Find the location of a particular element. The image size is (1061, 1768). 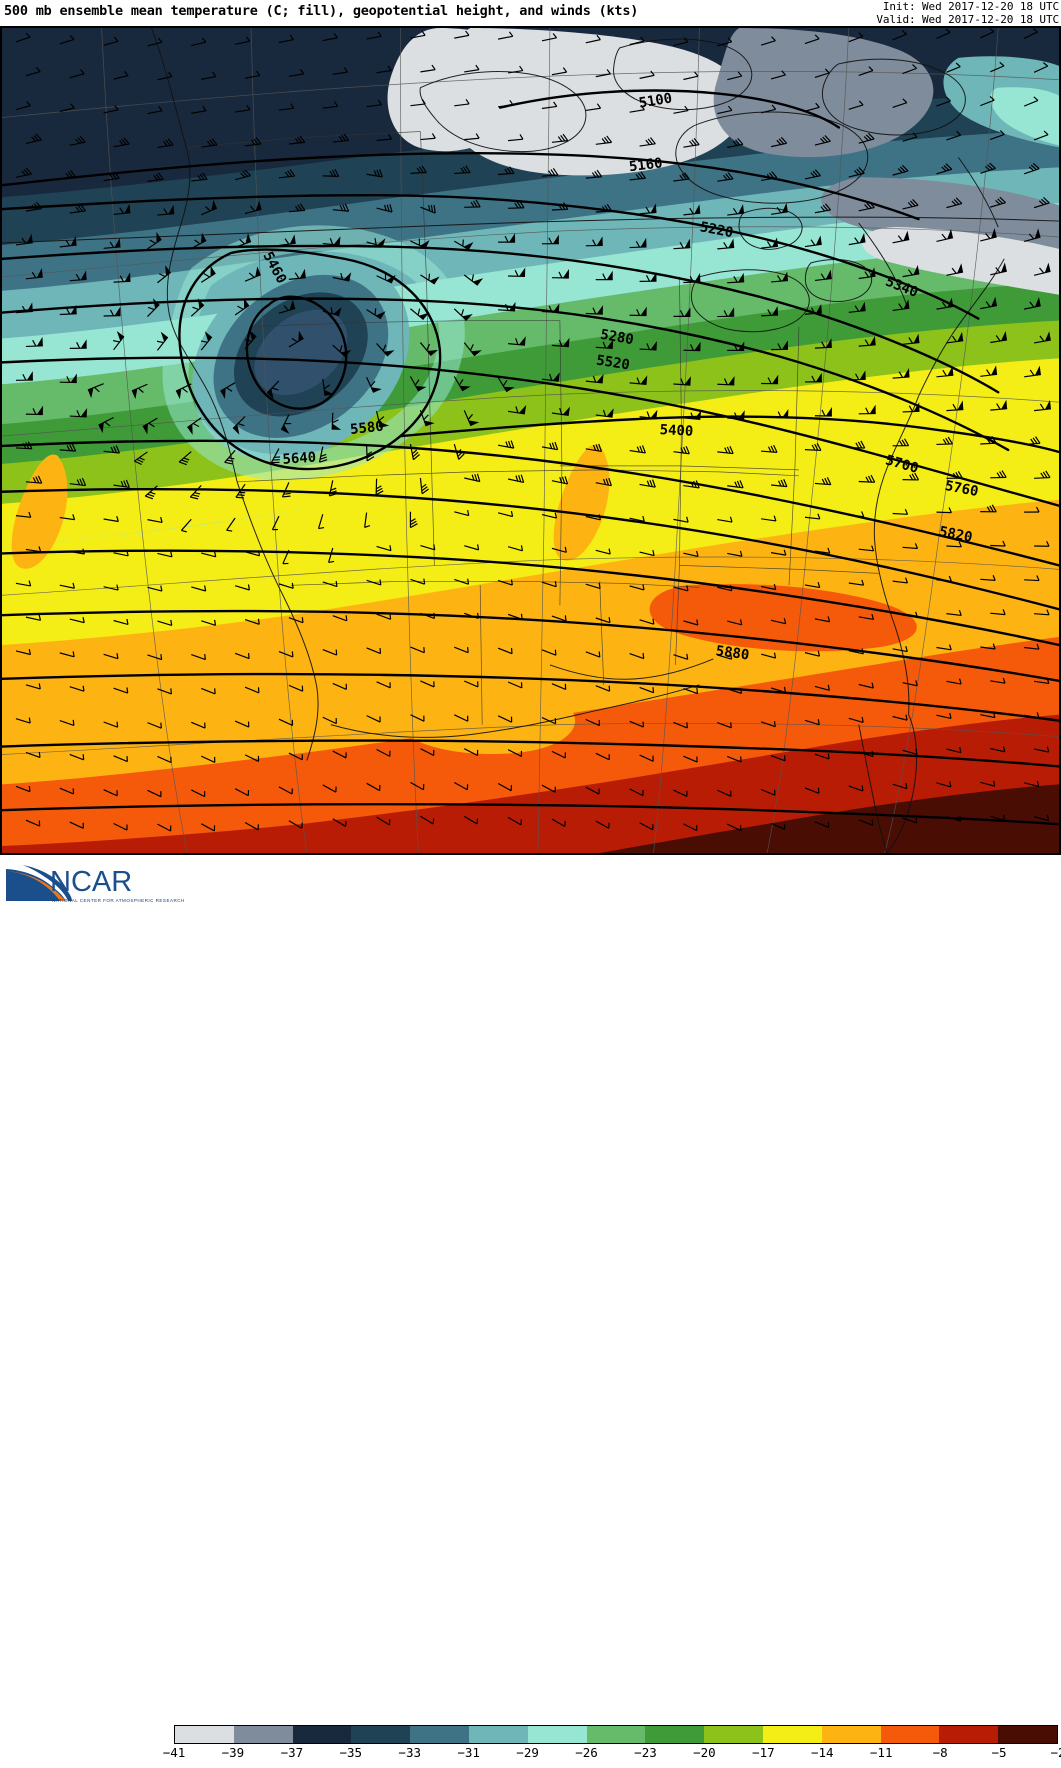

colorbar-tick: −41 is located at coordinates (174, 1752).